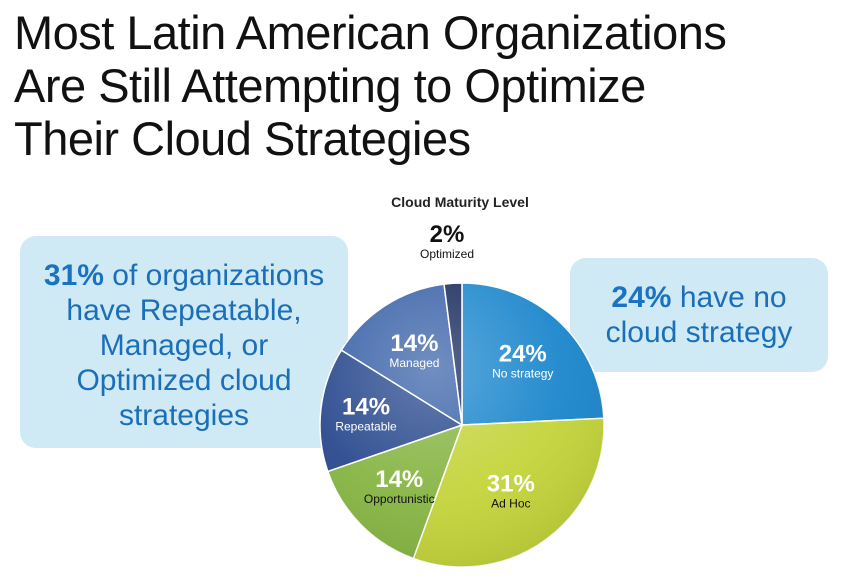 The image size is (859, 584). What do you see at coordinates (399, 499) in the screenshot?
I see `slice-category-label: Opportunistic` at bounding box center [399, 499].